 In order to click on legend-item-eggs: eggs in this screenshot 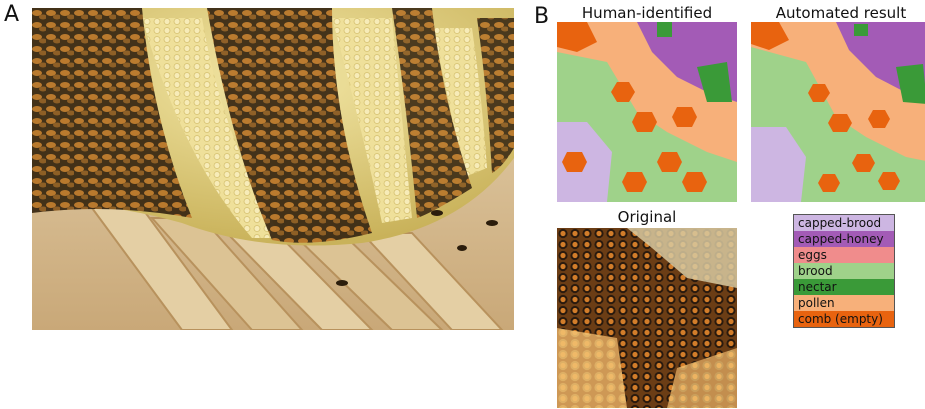, I will do `click(844, 255)`.